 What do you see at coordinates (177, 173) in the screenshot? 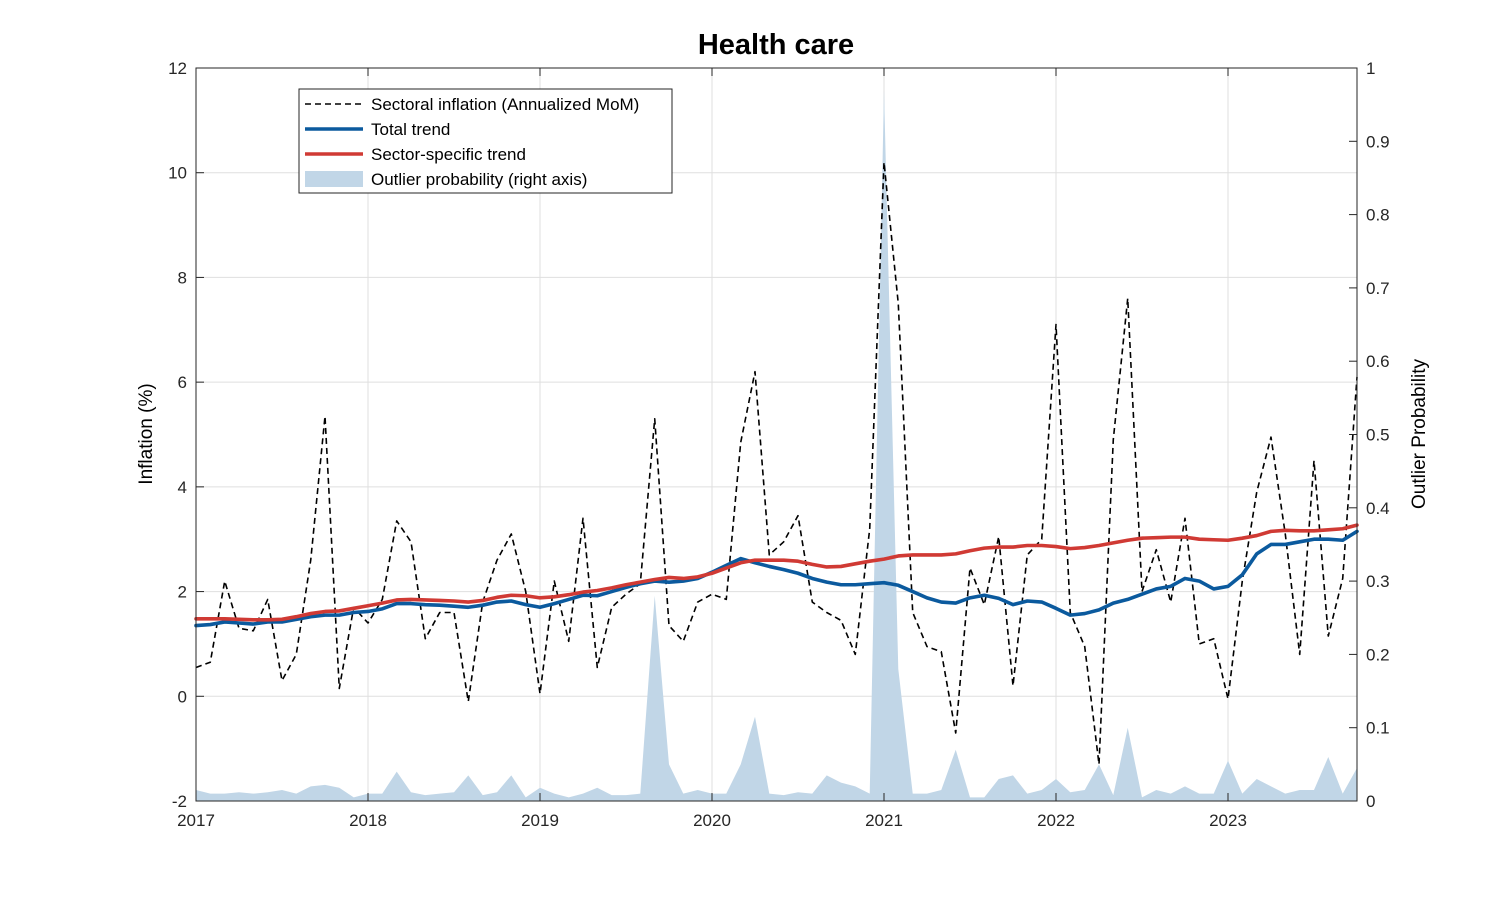
I see `y-tick-label: 10` at bounding box center [177, 173].